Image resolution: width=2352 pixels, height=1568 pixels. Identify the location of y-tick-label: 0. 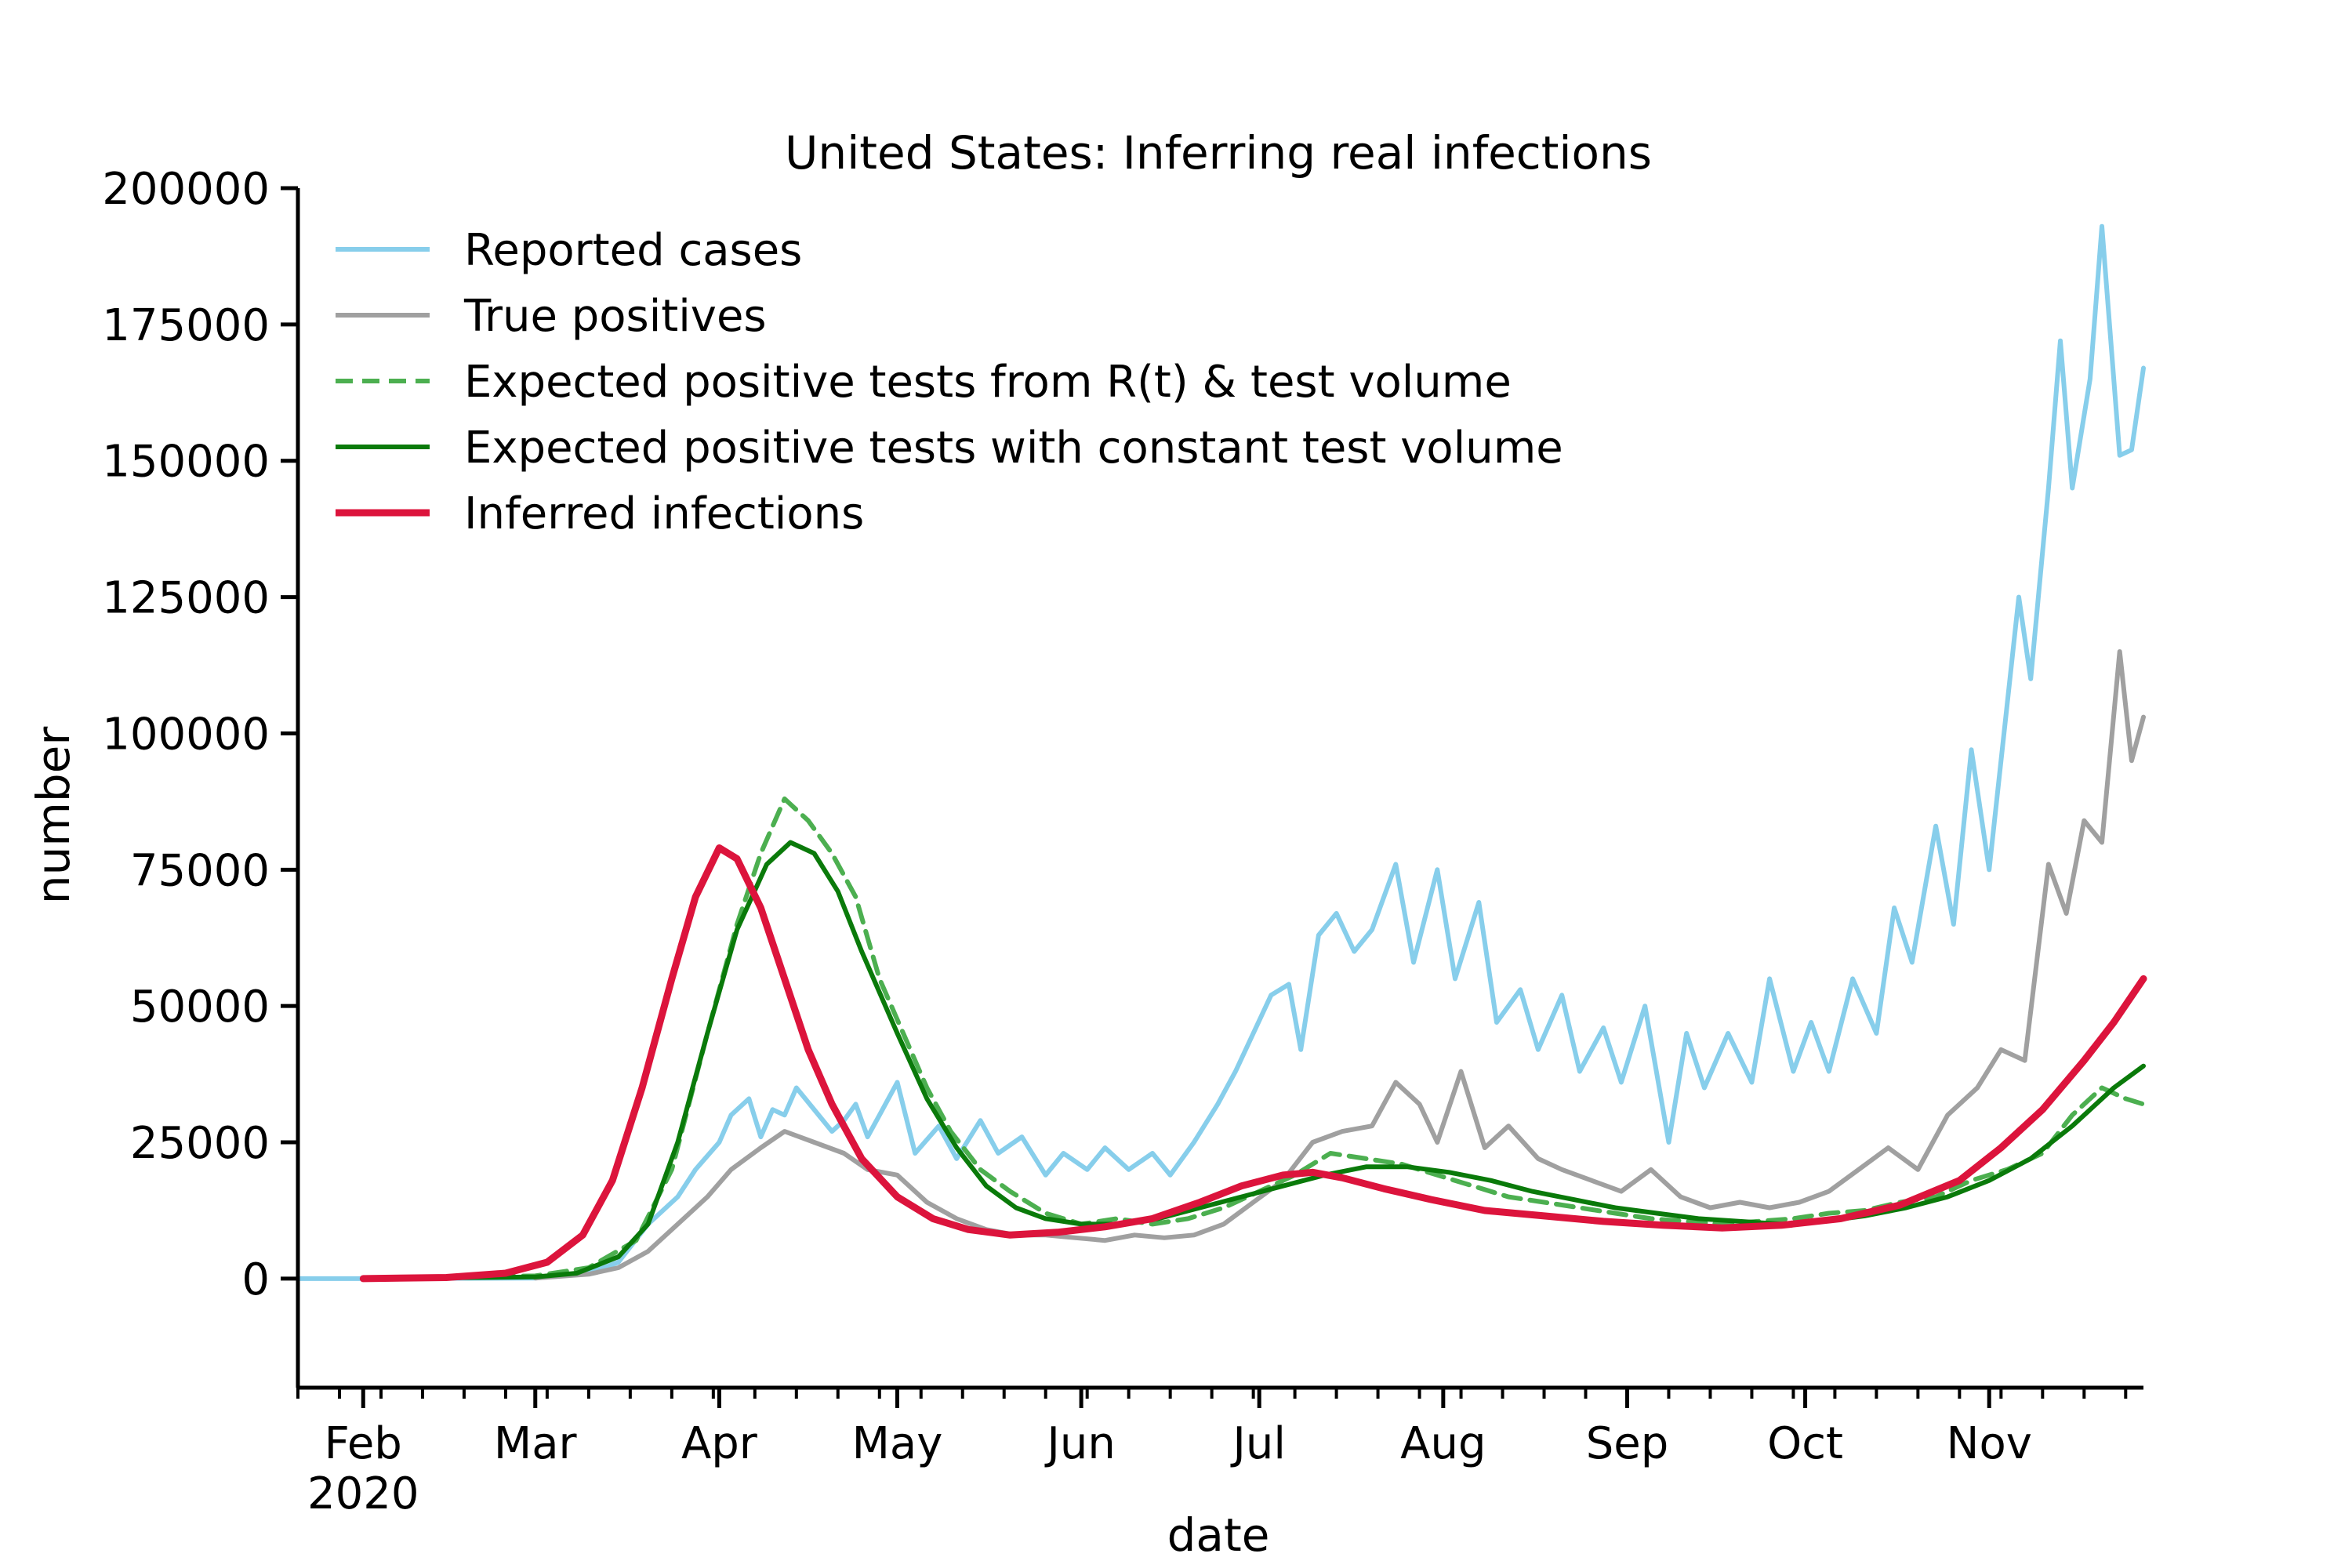
(255, 1279).